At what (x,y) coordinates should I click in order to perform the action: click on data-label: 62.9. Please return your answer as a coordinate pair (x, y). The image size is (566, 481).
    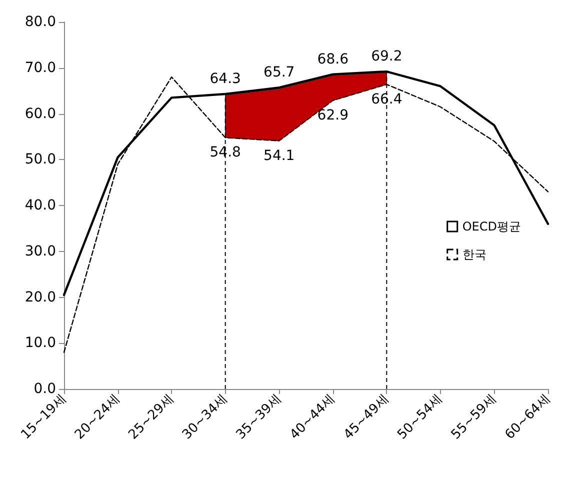
    Looking at the image, I should click on (332, 115).